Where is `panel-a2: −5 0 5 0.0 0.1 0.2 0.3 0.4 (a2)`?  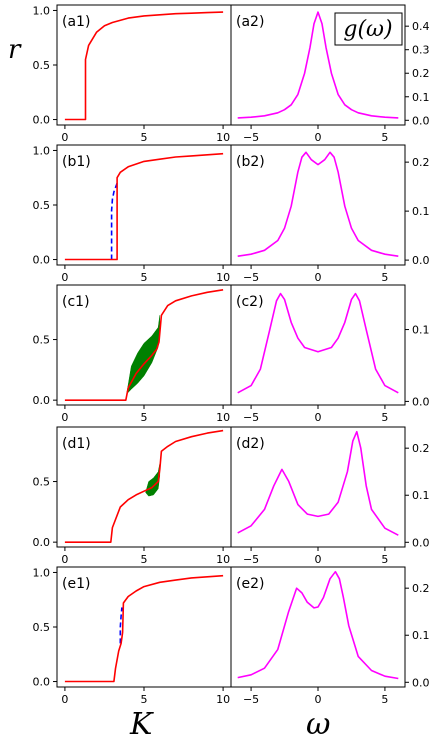 panel-a2: −5 0 5 0.0 0.1 0.2 0.3 0.4 (a2) is located at coordinates (330, 74).